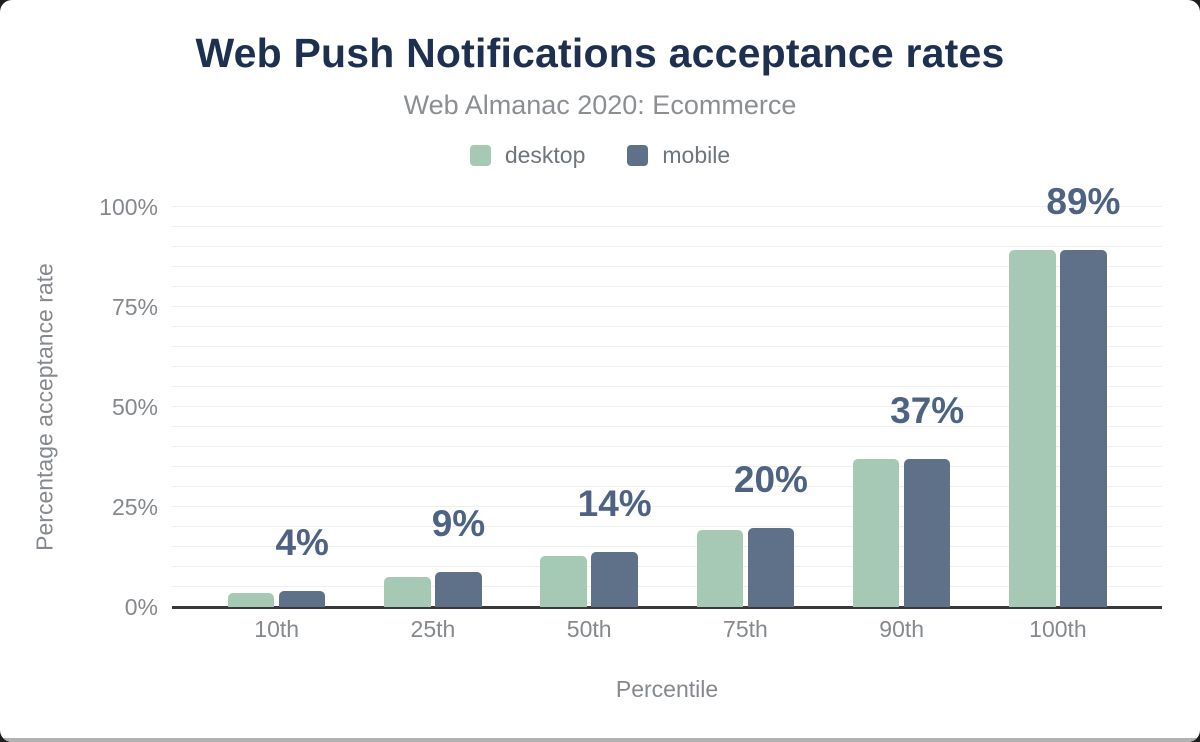  Describe the element at coordinates (902, 629) in the screenshot. I see `x-tick-90th: 90th` at that location.